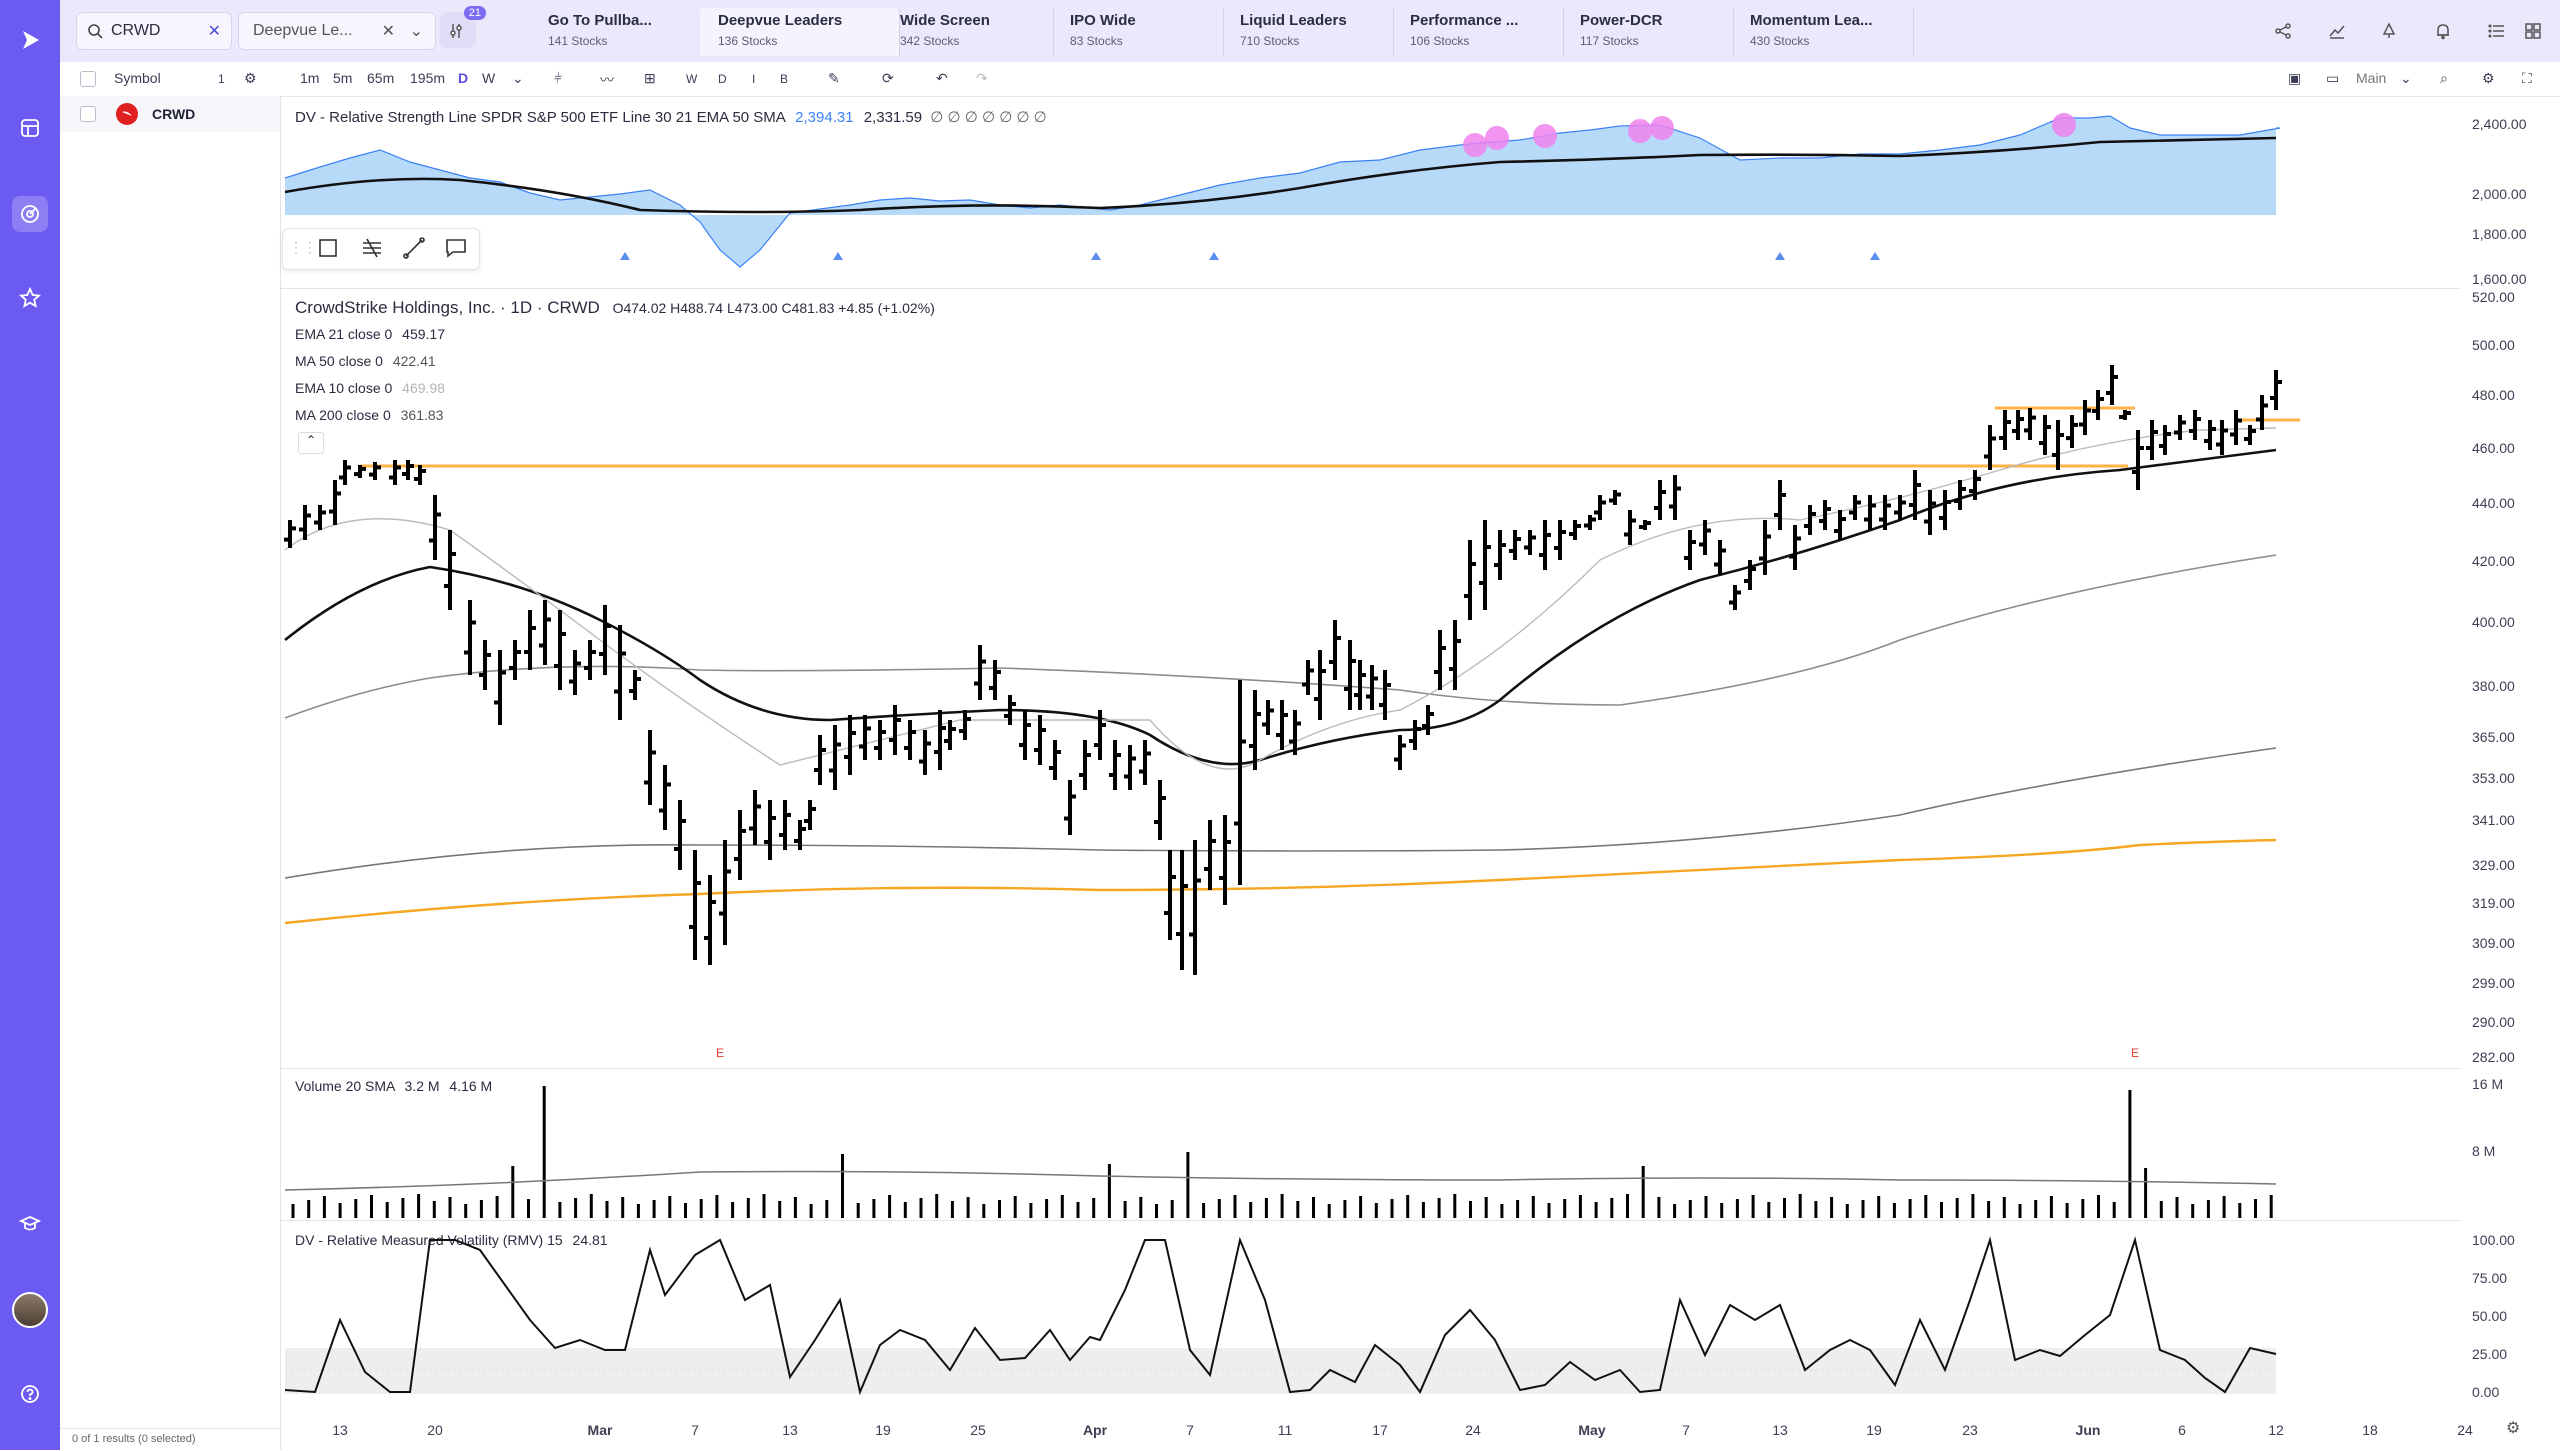  Describe the element at coordinates (30, 1310) in the screenshot. I see `user-avatar` at that location.